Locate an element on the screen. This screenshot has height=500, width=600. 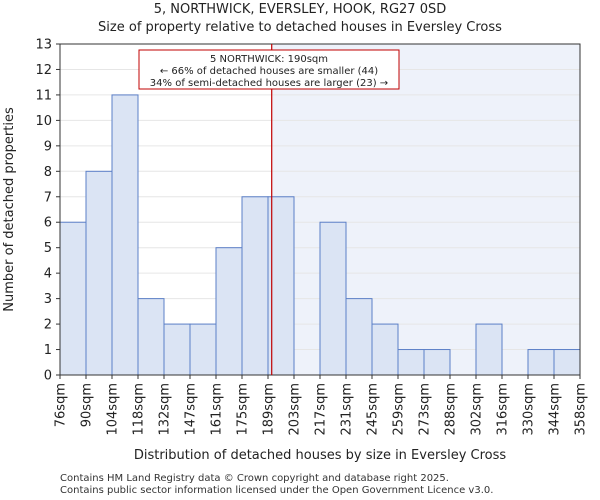
x-tick-label: 259sqm is located at coordinates (399, 409).